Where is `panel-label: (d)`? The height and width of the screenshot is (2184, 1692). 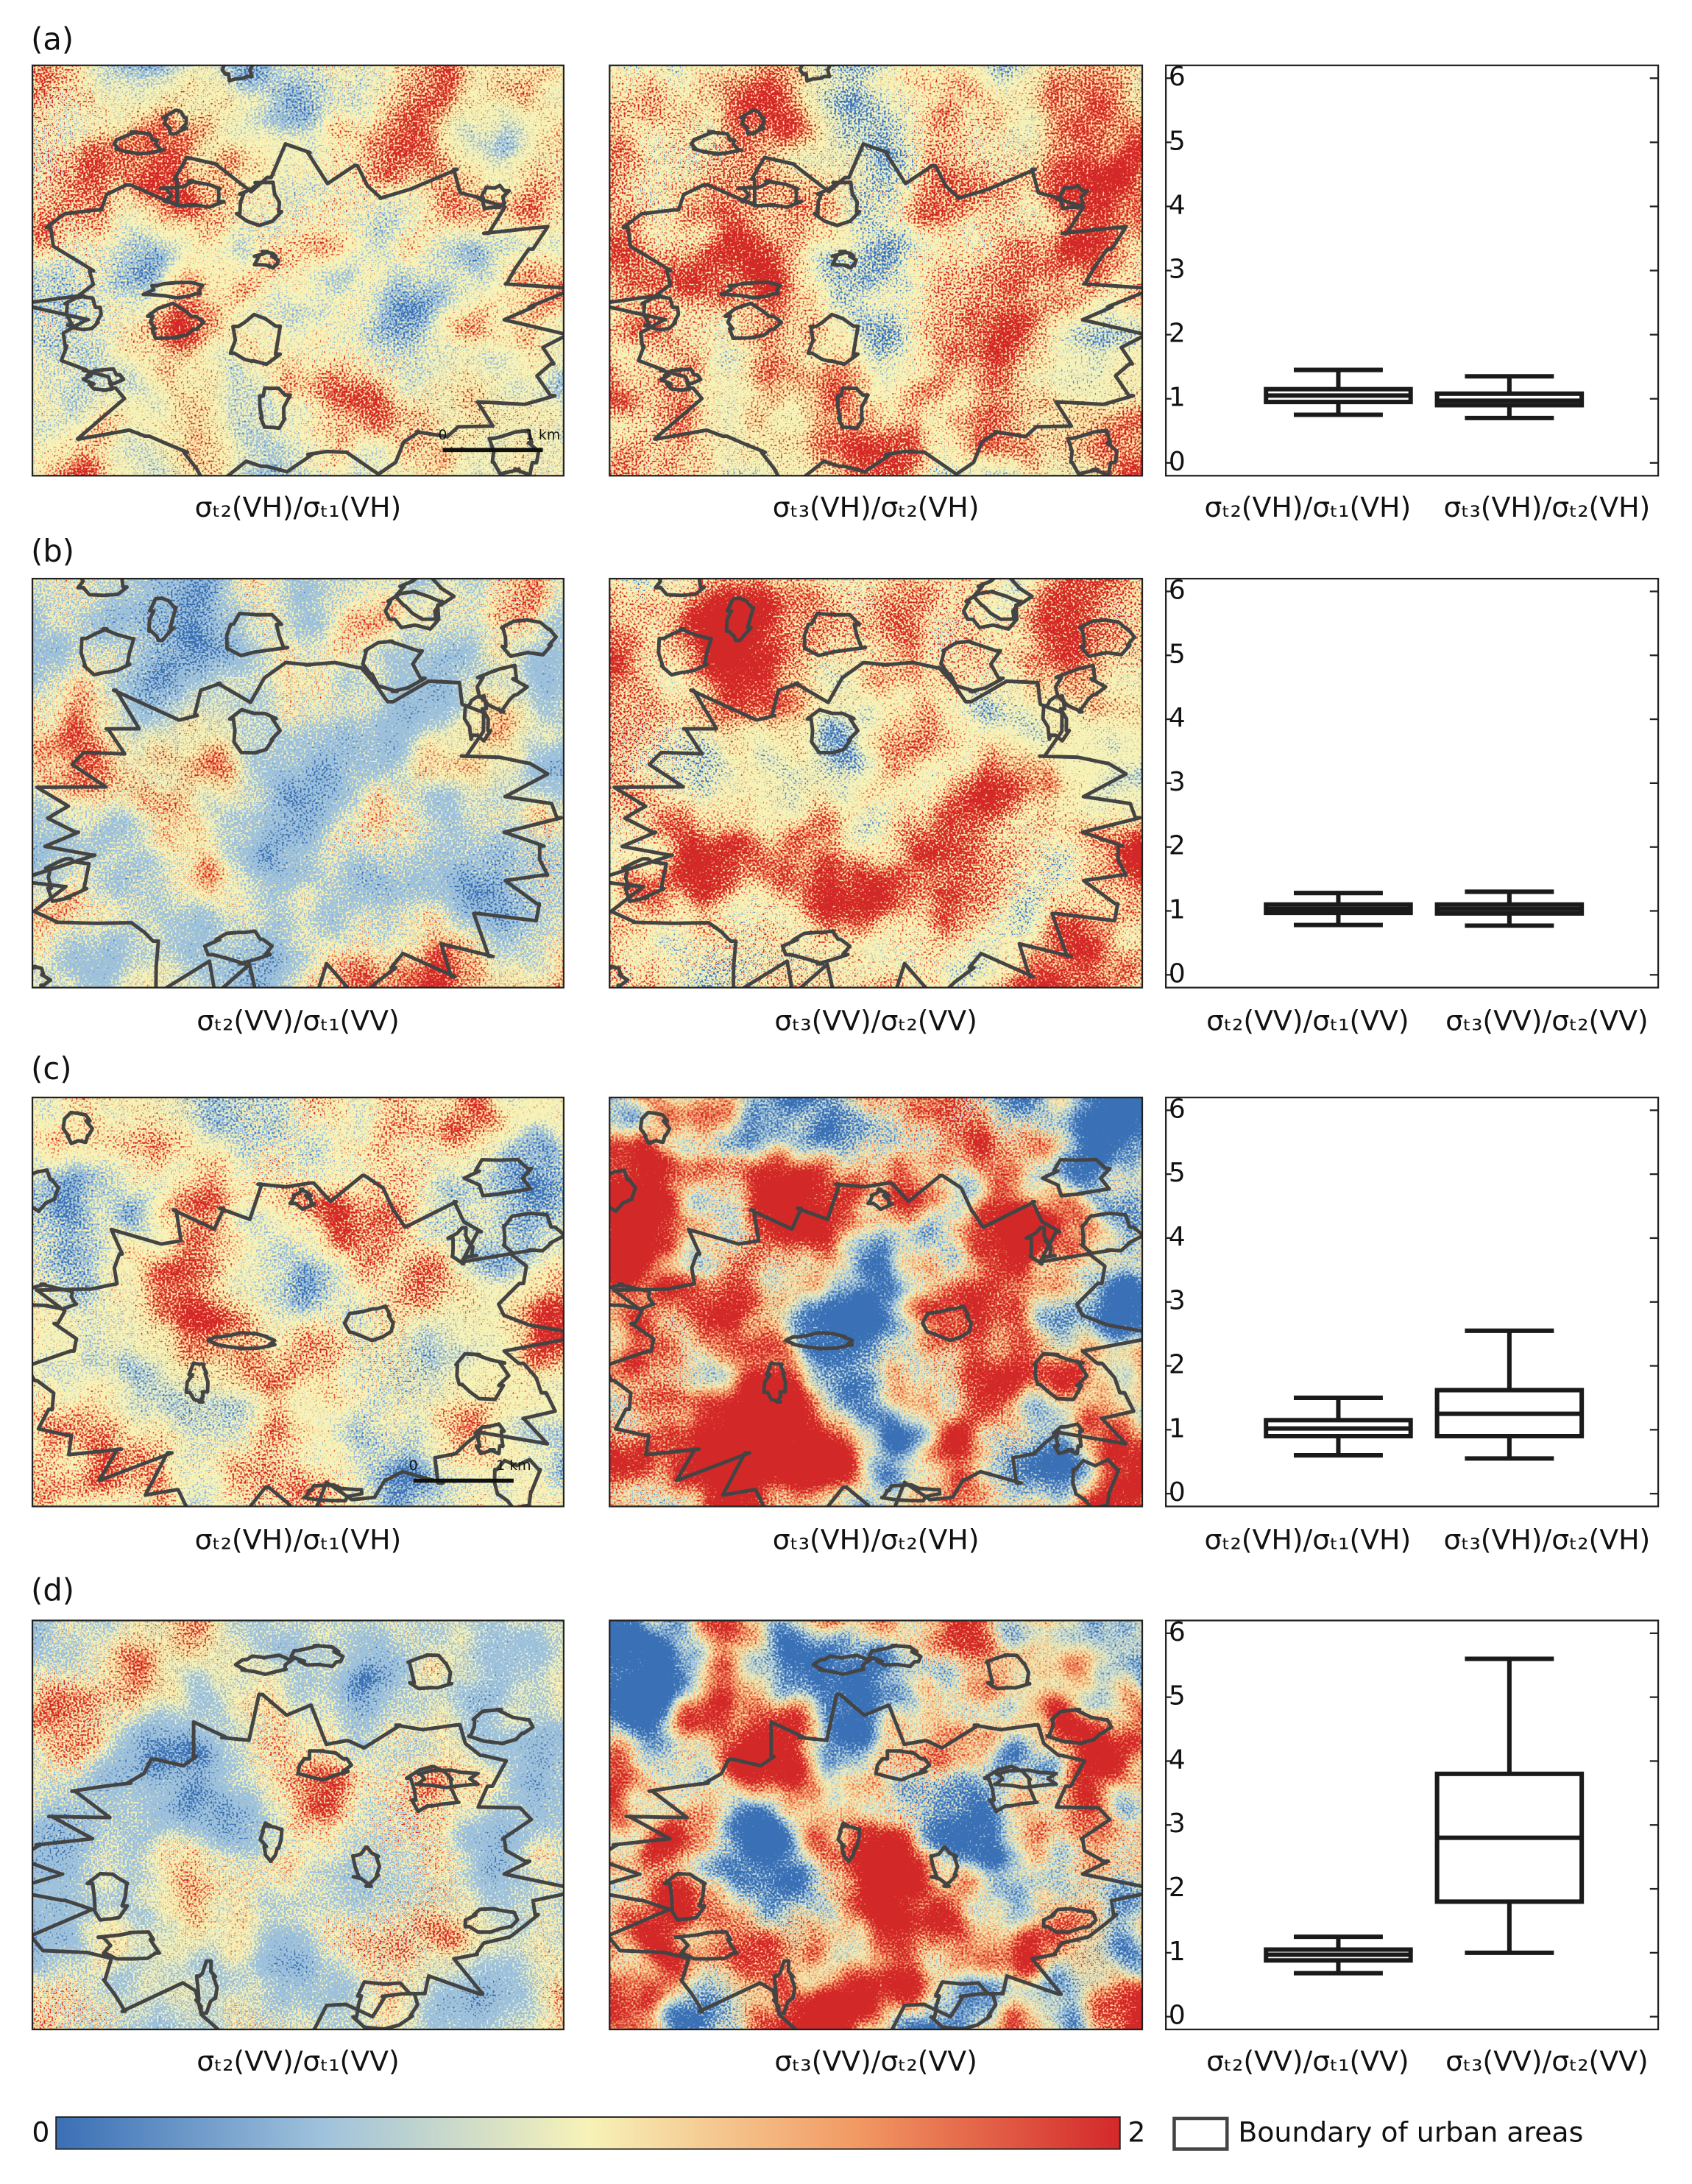 panel-label: (d) is located at coordinates (52, 1590).